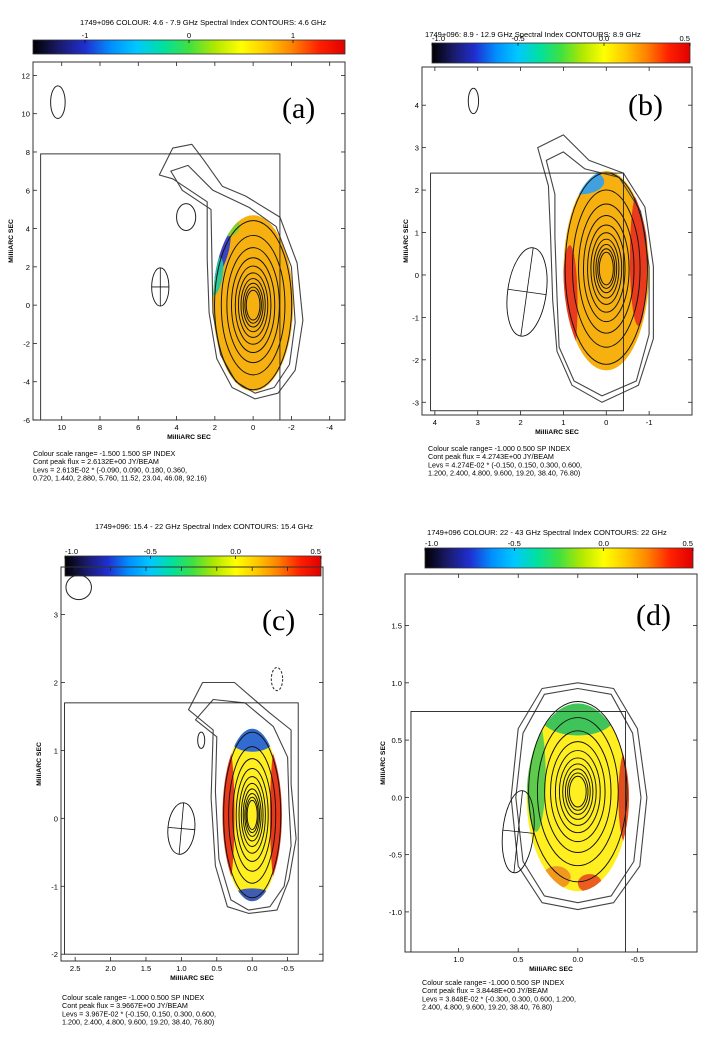 The image size is (708, 1055). I want to click on colorbar-tick-label: 0, so click(189, 35).